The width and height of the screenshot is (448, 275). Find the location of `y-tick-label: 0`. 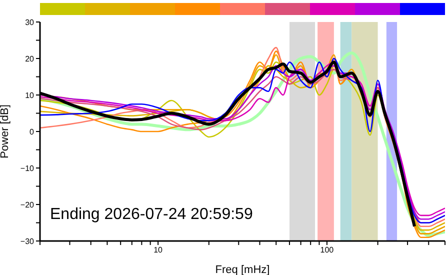

y-tick-label: 0 is located at coordinates (32, 131).